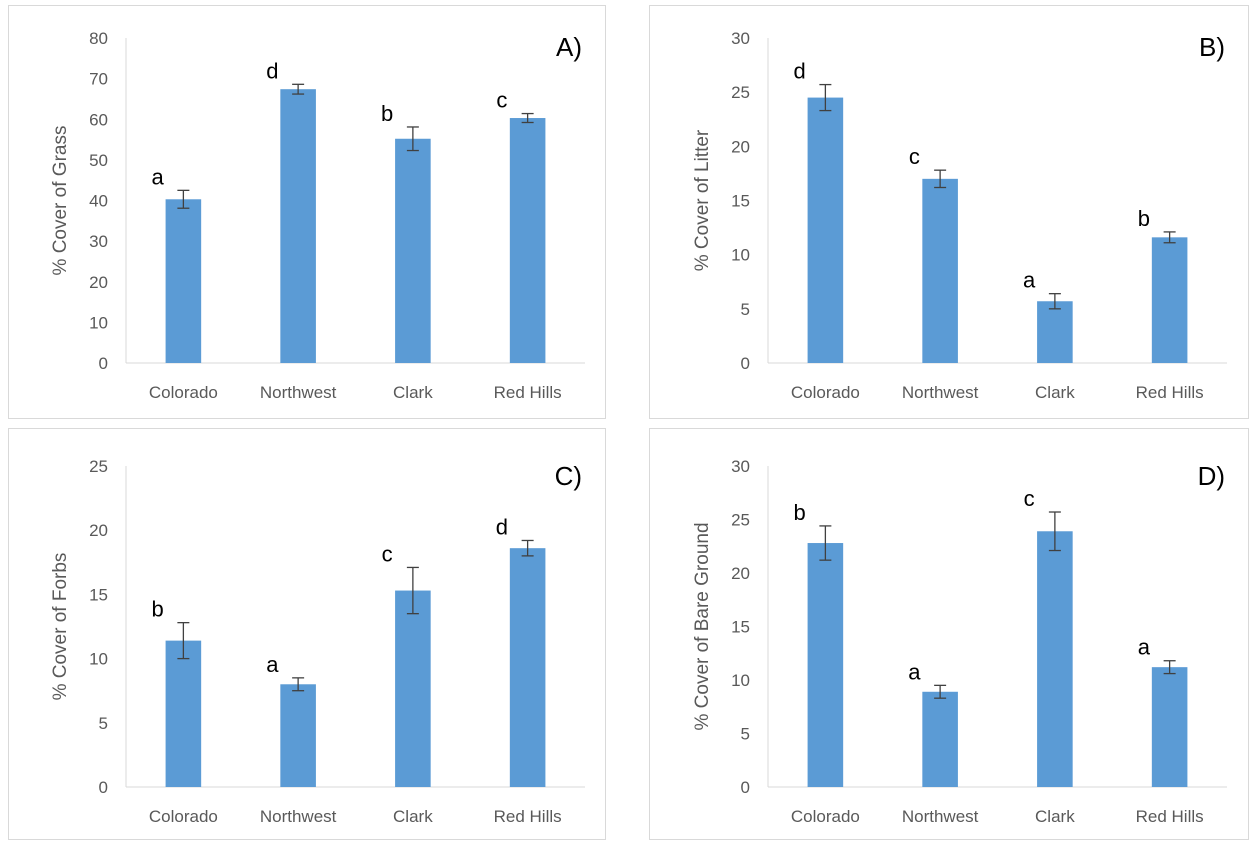 This screenshot has width=1255, height=843. I want to click on y-axis-title: % Cover of Grass, so click(60, 201).